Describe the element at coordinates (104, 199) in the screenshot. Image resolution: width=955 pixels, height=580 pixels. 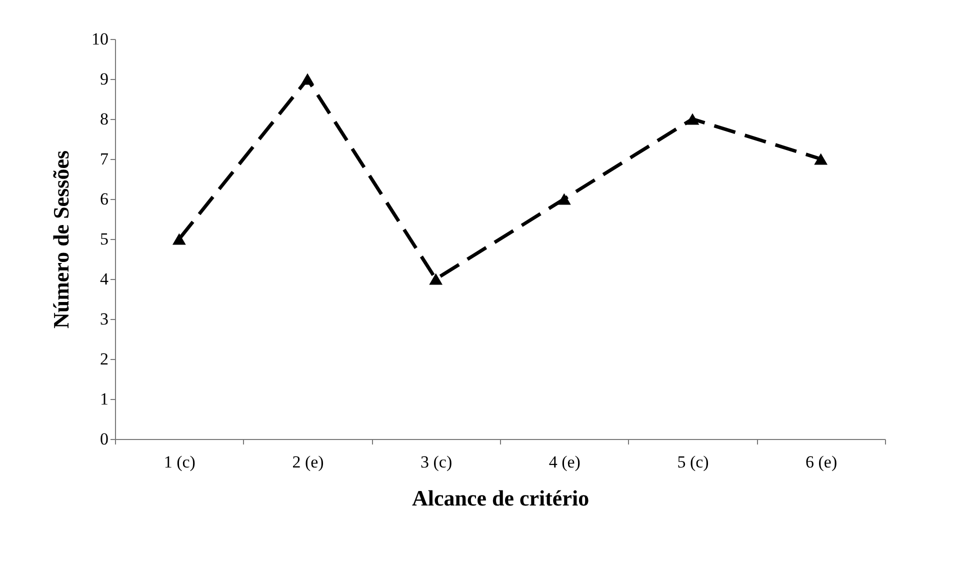
I see `y-tick-label: 6` at that location.